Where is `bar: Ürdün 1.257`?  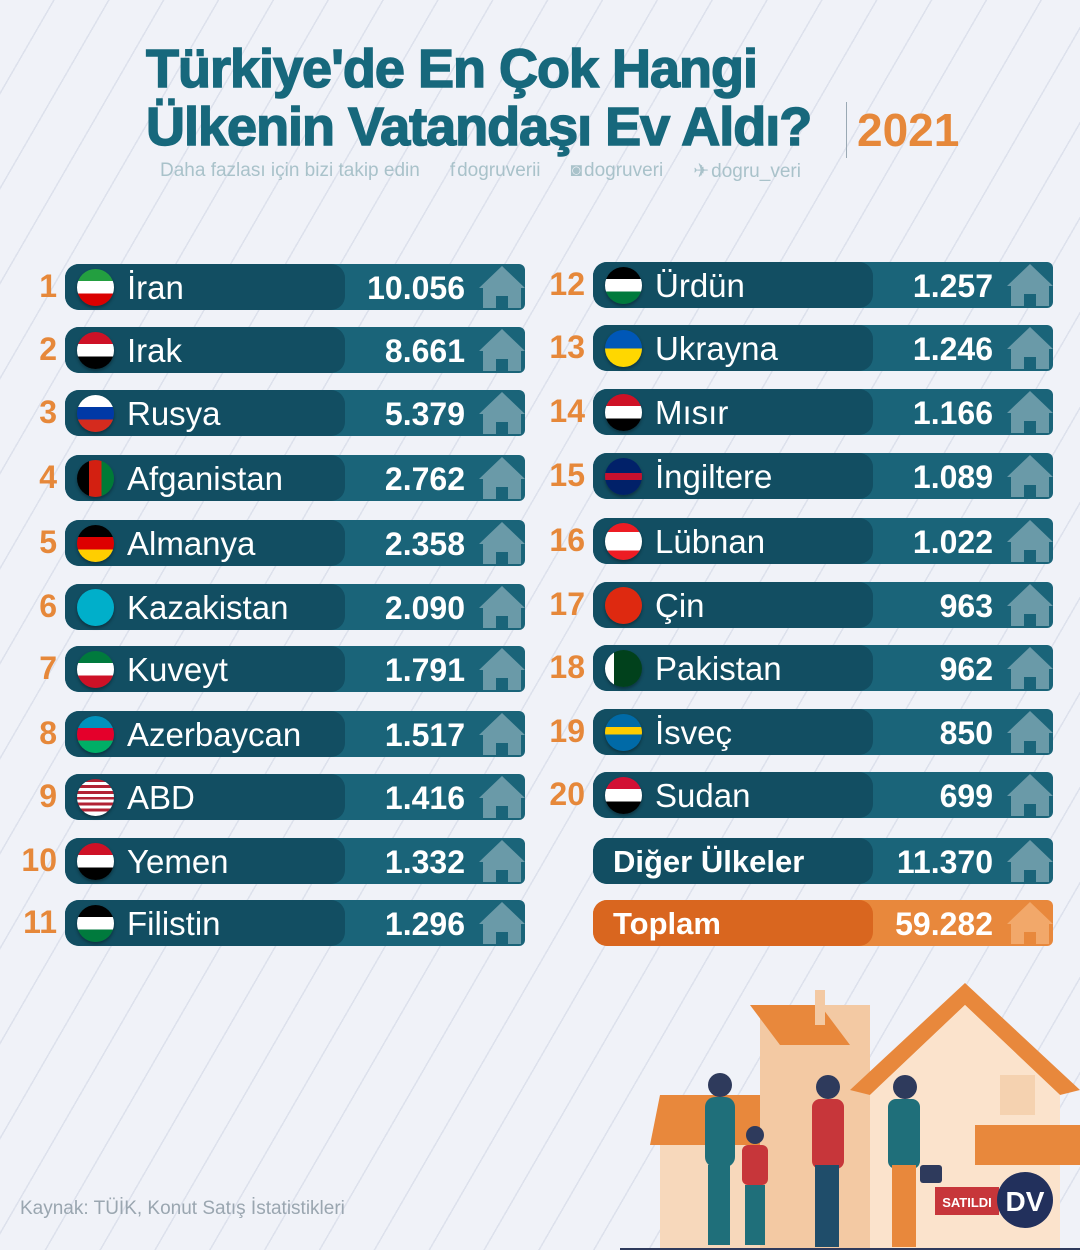
bar: Ürdün 1.257 is located at coordinates (823, 285).